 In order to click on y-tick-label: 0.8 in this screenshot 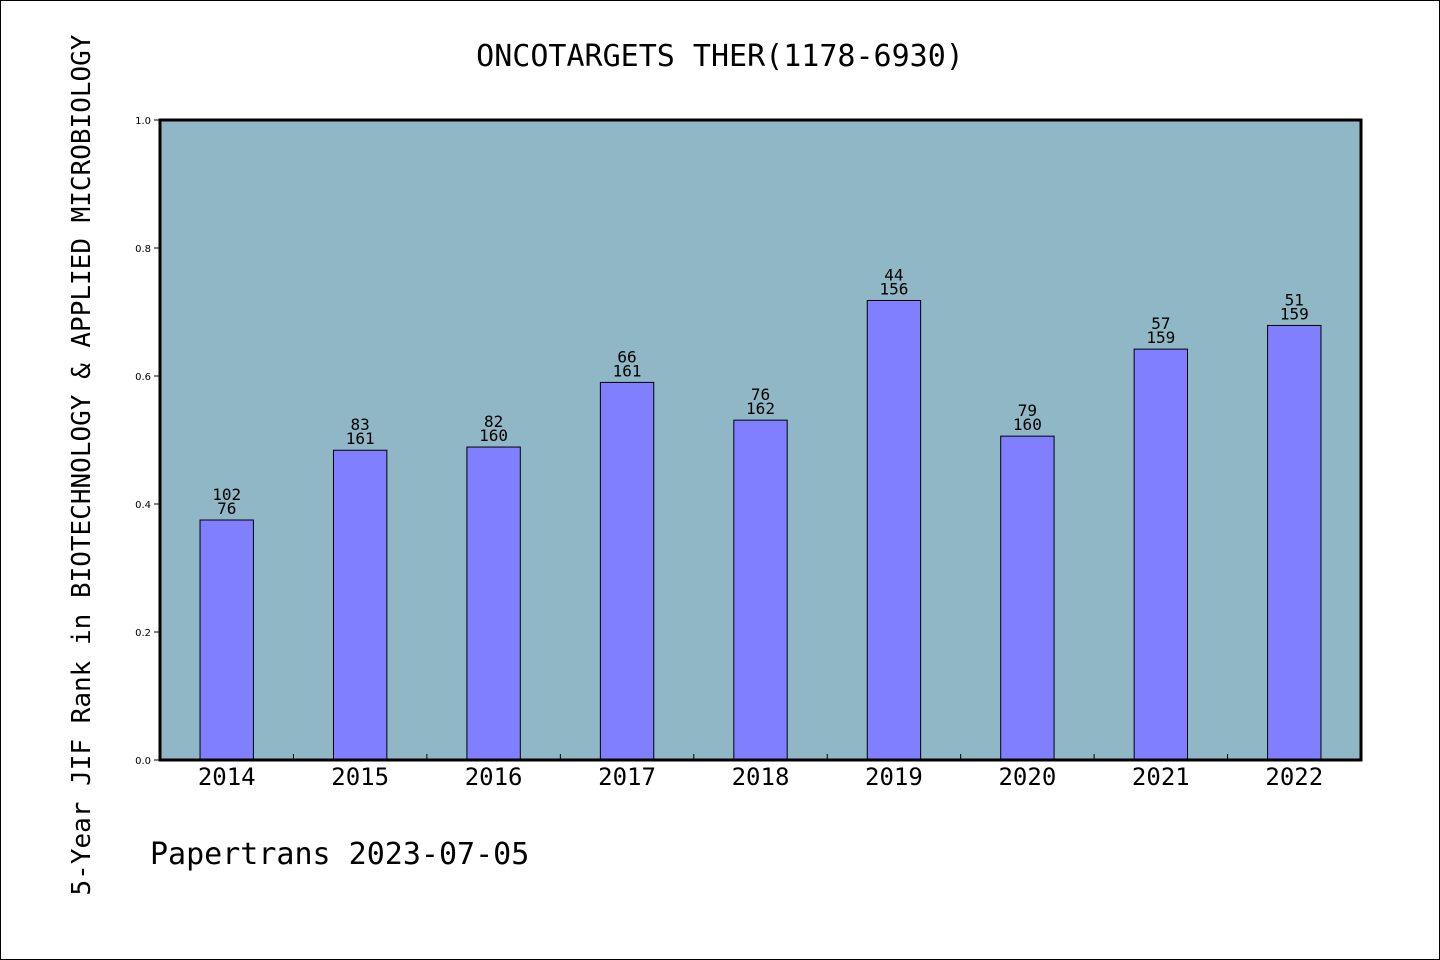, I will do `click(143, 249)`.